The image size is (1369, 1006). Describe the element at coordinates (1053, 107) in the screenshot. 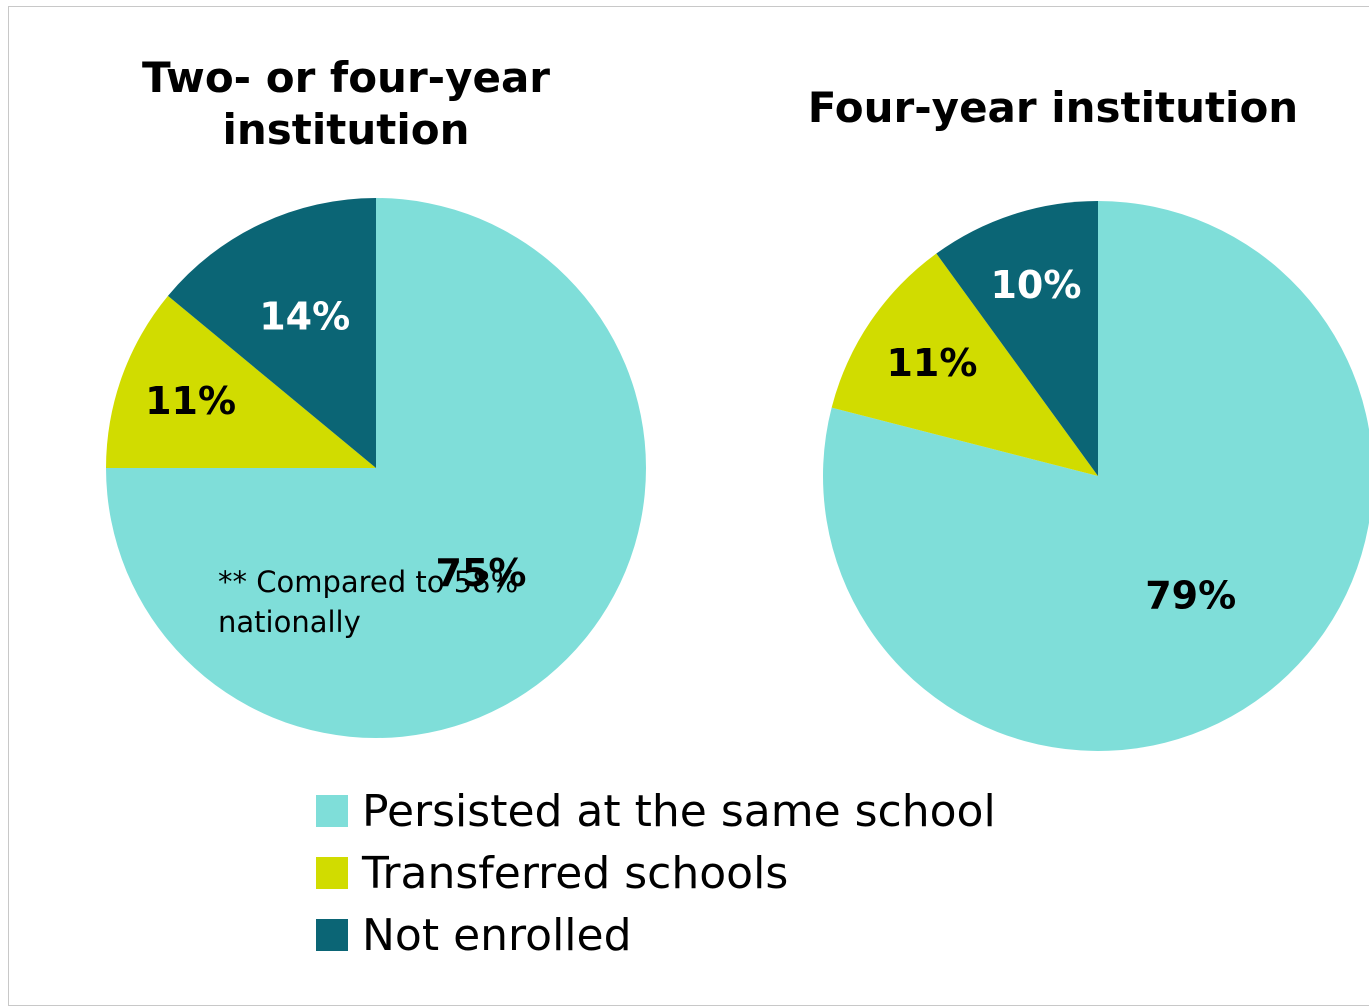

I see `chart-title-four-year: Four-year institution` at that location.